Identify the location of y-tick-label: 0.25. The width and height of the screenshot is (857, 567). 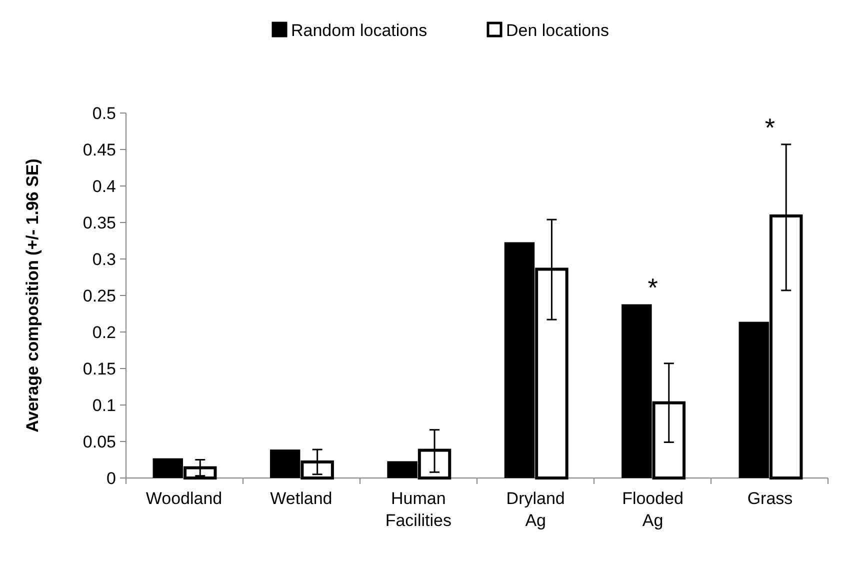
(99, 296).